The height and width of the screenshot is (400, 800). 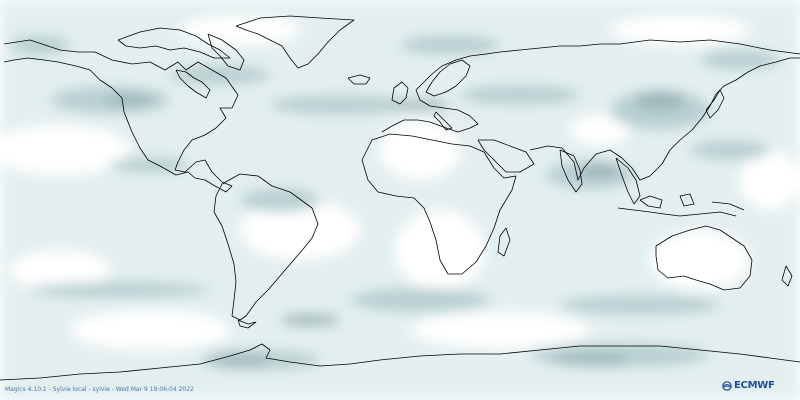 What do you see at coordinates (504, 242) in the screenshot?
I see `madagascar-coast` at bounding box center [504, 242].